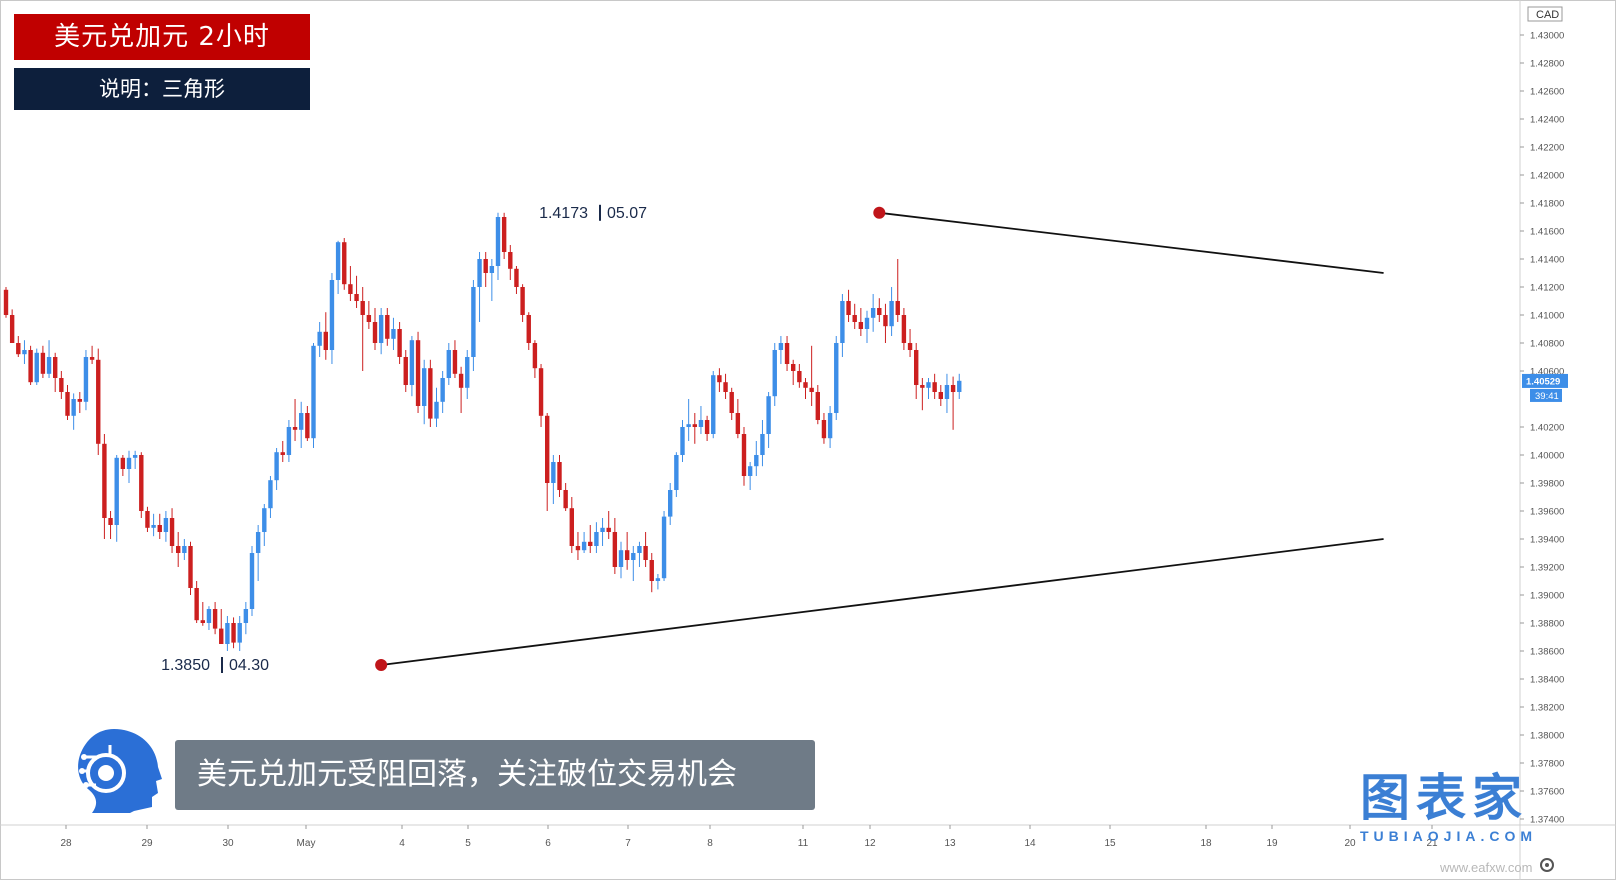  I want to click on y-tick-label: 1.38800, so click(1547, 624).